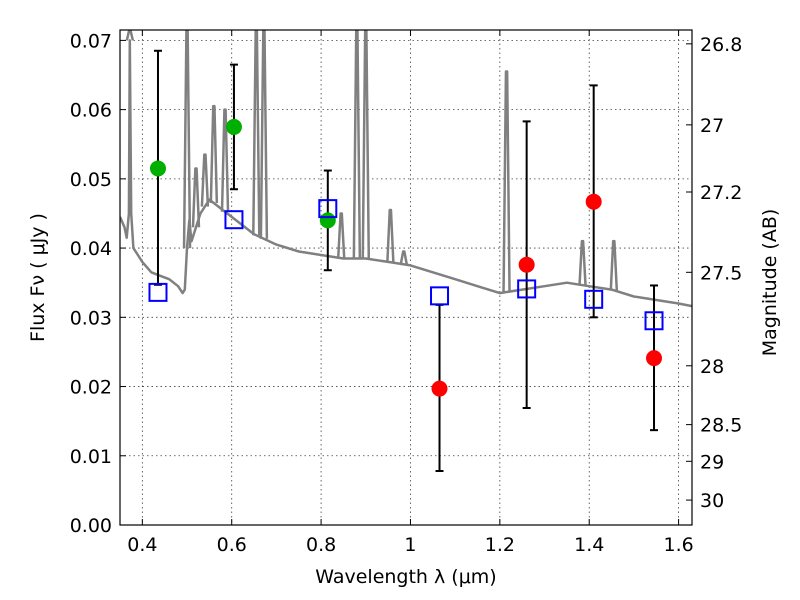 This screenshot has height=600, width=800. Describe the element at coordinates (91, 526) in the screenshot. I see `y-tick-label: 0.00` at that location.